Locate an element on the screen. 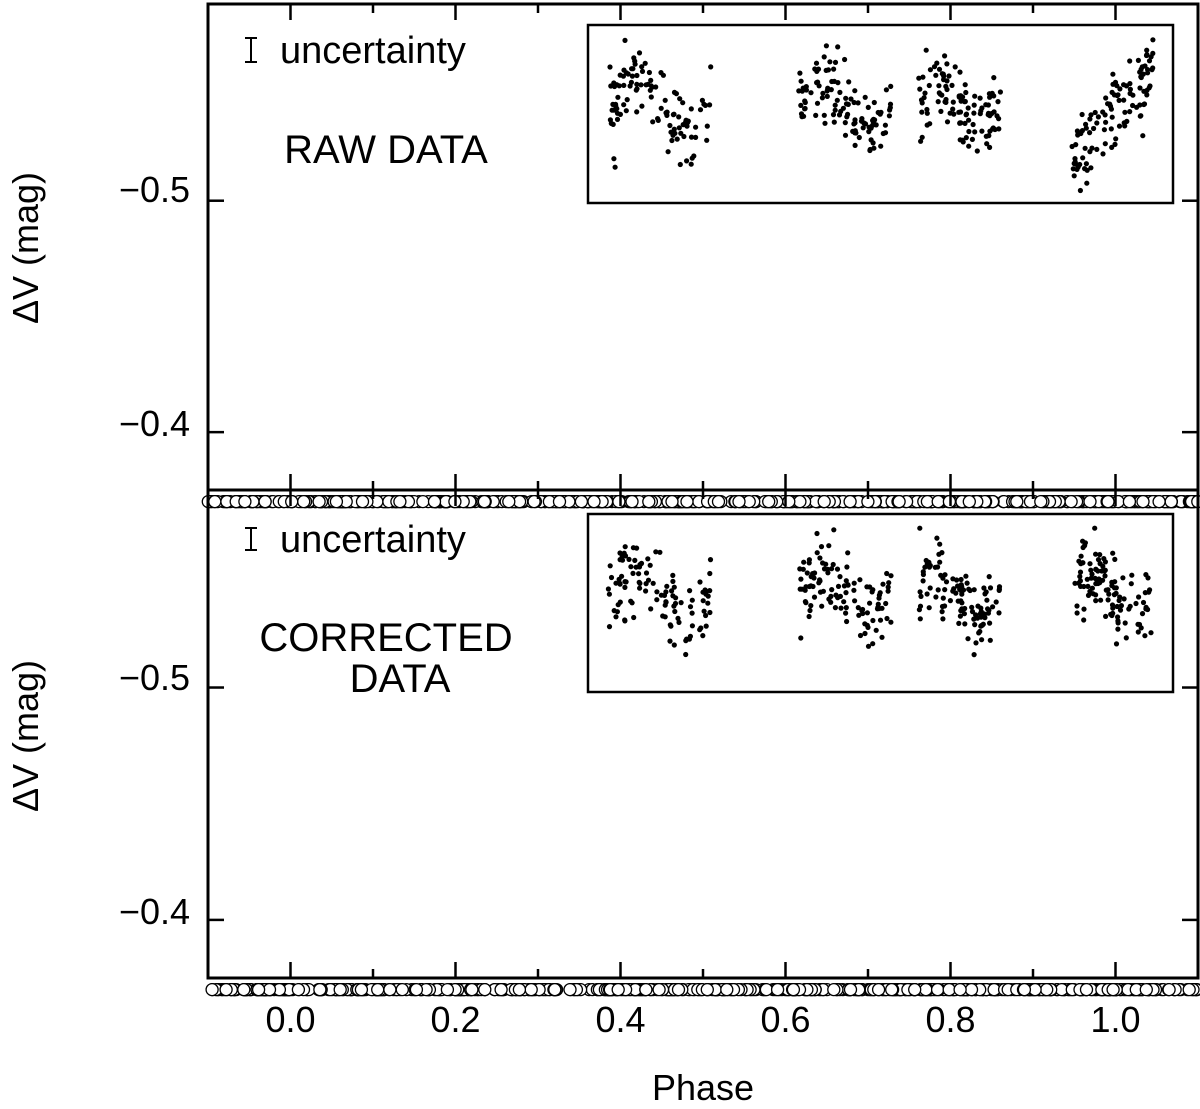  x-tick-label: 0.4 is located at coordinates (620, 1019).